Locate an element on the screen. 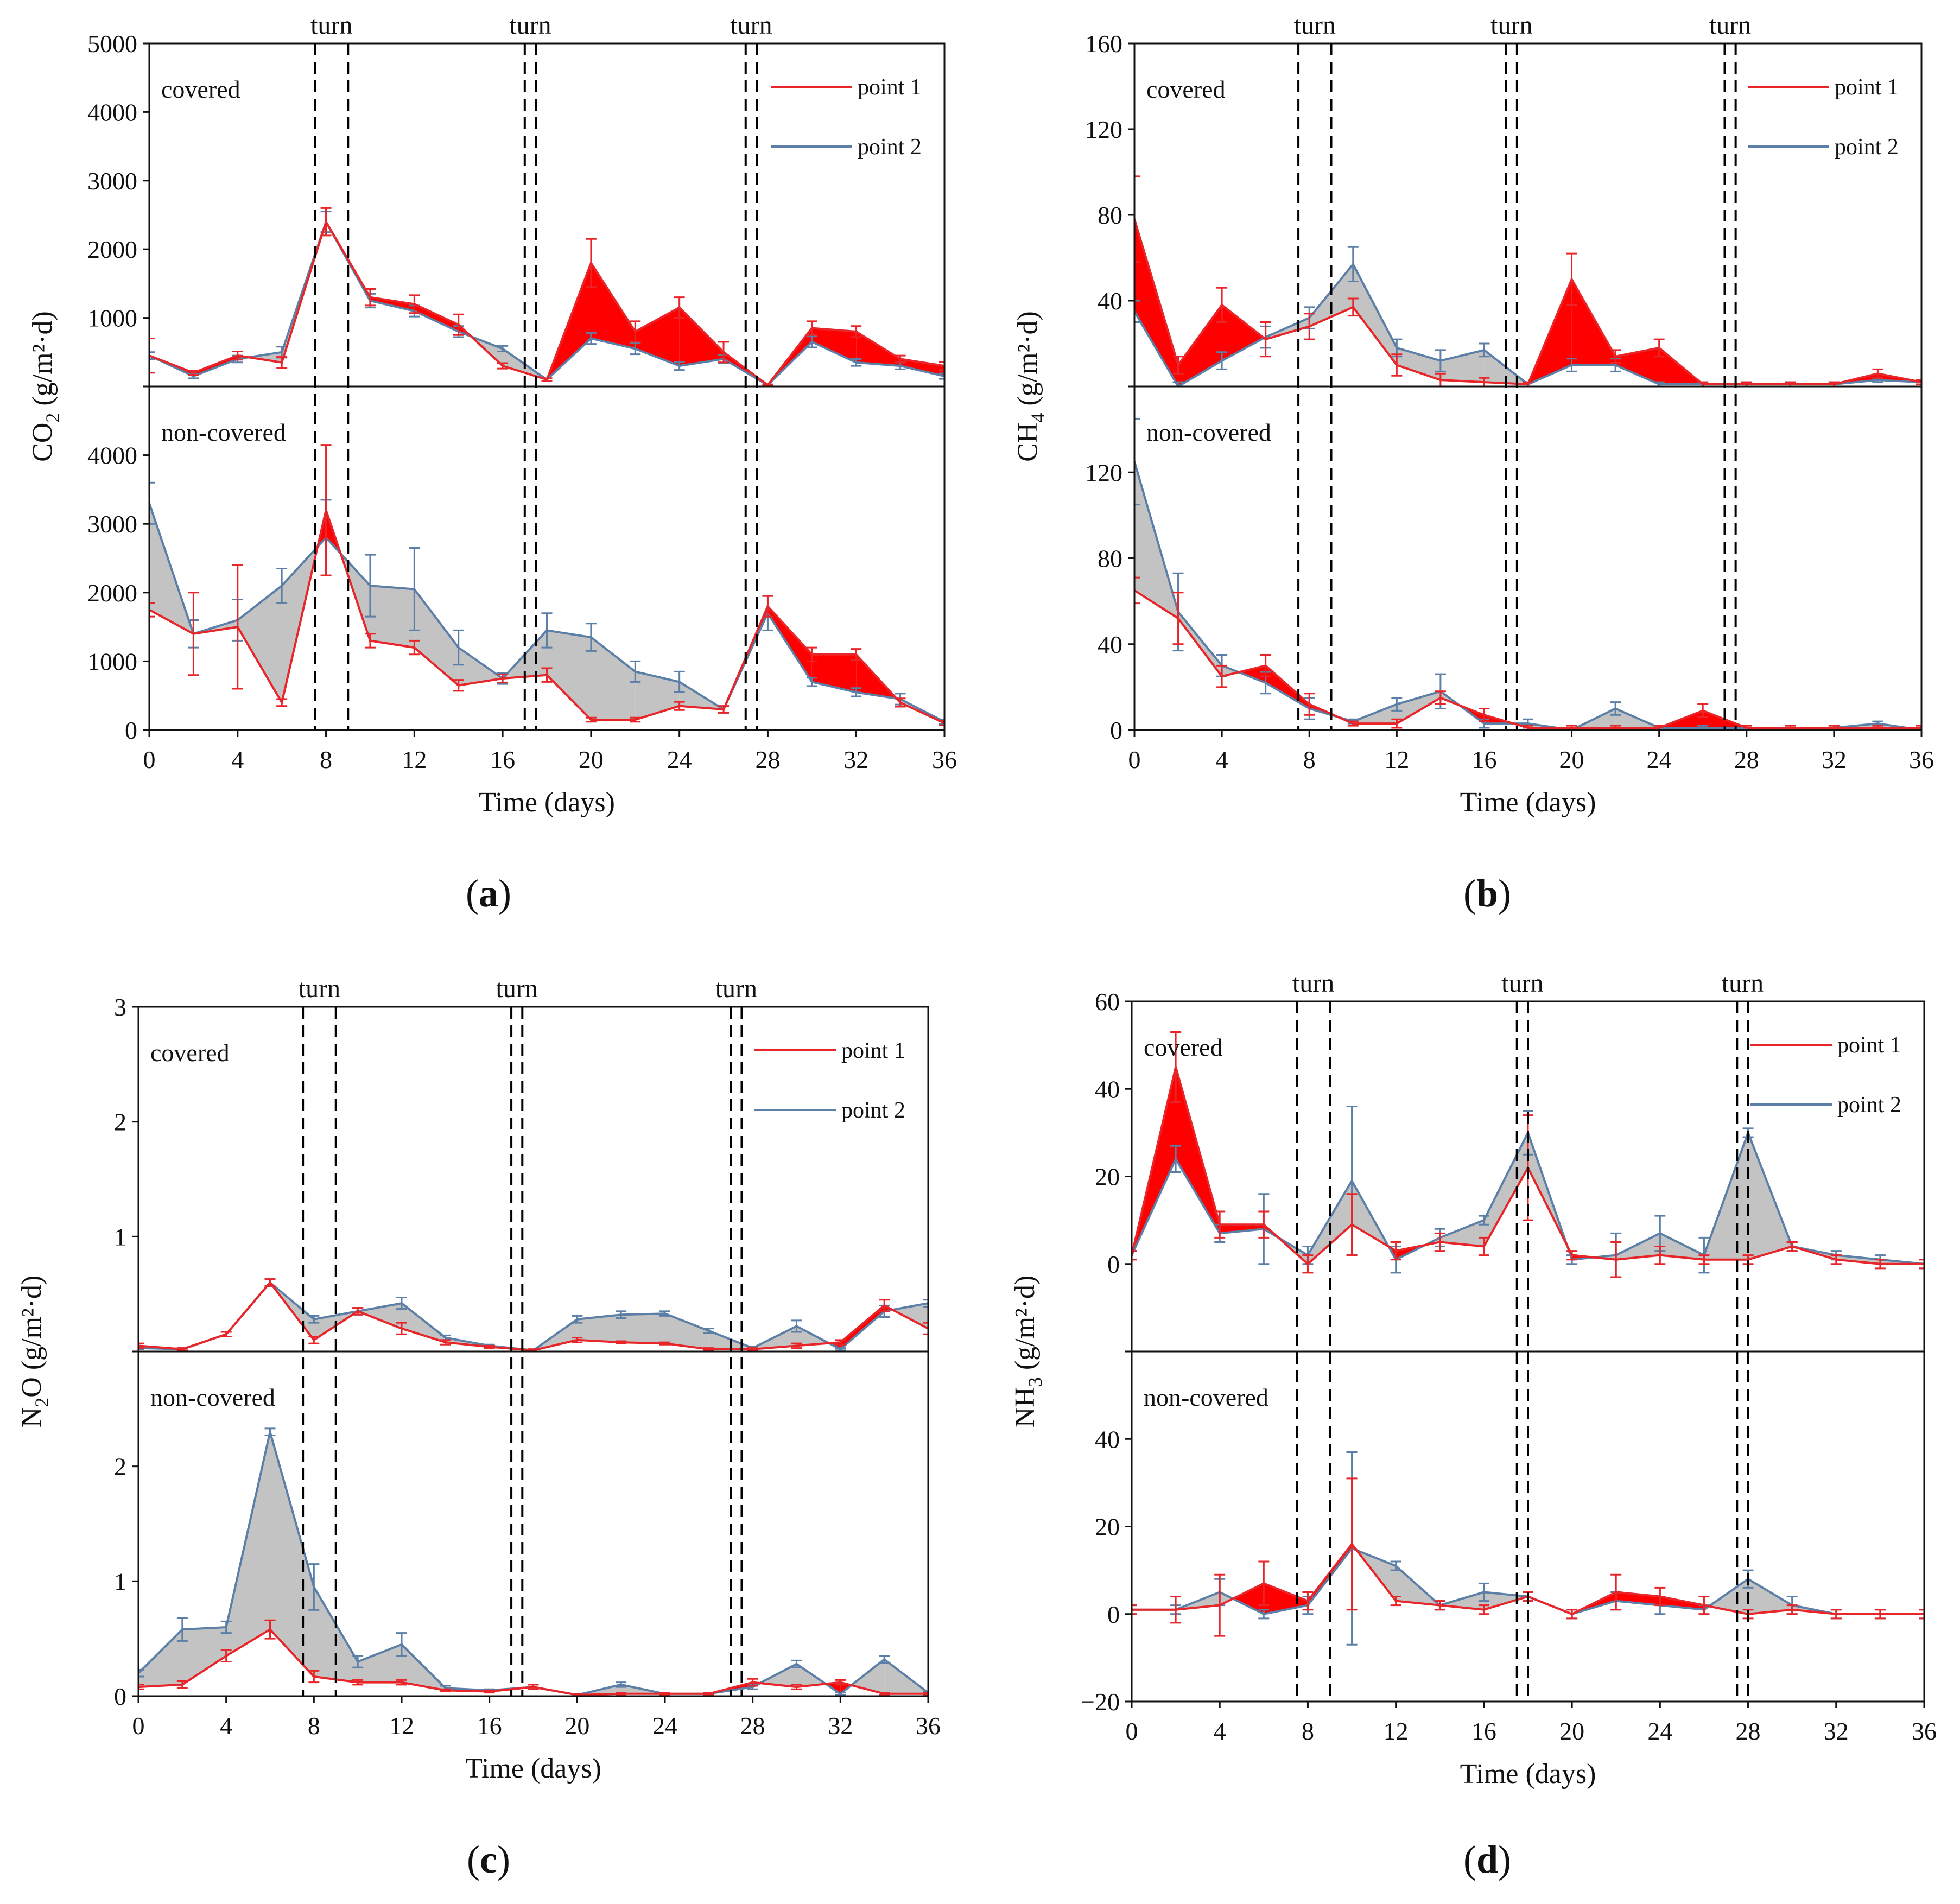 The height and width of the screenshot is (1904, 1960). y-tick-label: 2000 is located at coordinates (112, 593).